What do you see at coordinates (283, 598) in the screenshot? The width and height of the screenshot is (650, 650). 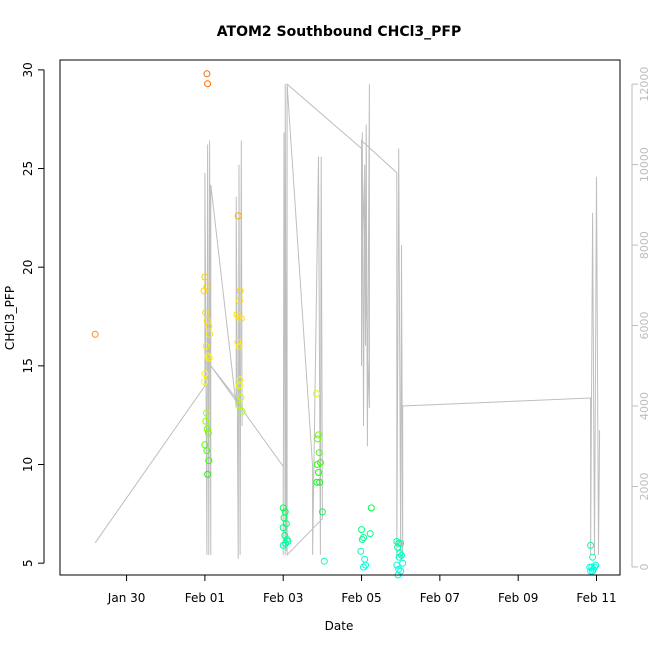 I see `bottom-tick-label: Feb 03` at bounding box center [283, 598].